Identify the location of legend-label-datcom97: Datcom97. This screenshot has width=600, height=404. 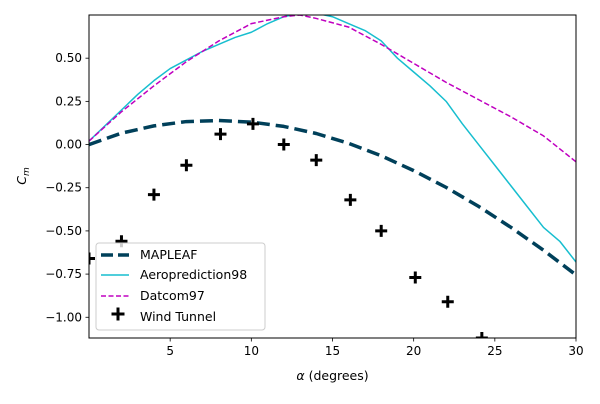
(172, 295).